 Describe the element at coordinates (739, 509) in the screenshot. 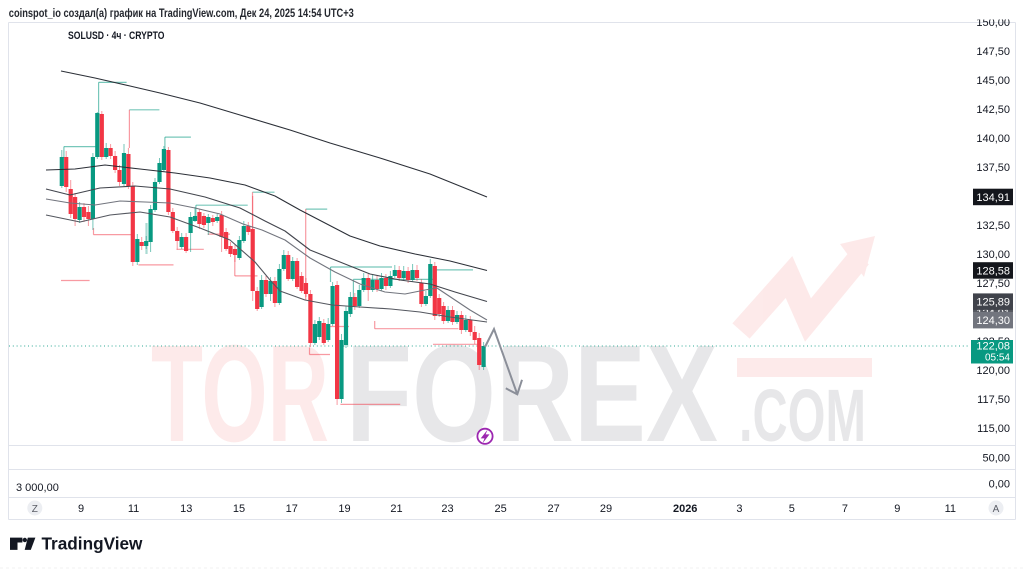

I see `svg-text: 3` at that location.